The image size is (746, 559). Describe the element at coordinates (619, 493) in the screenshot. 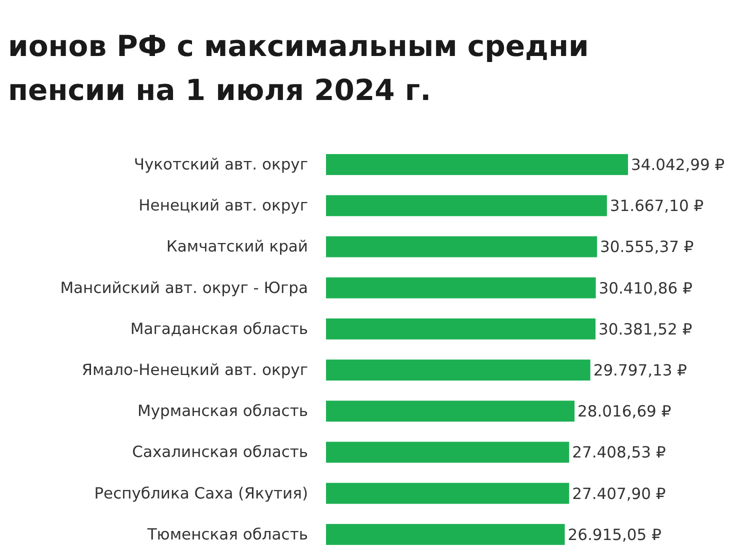

I see `data-label: 27.407,90 ₽` at that location.